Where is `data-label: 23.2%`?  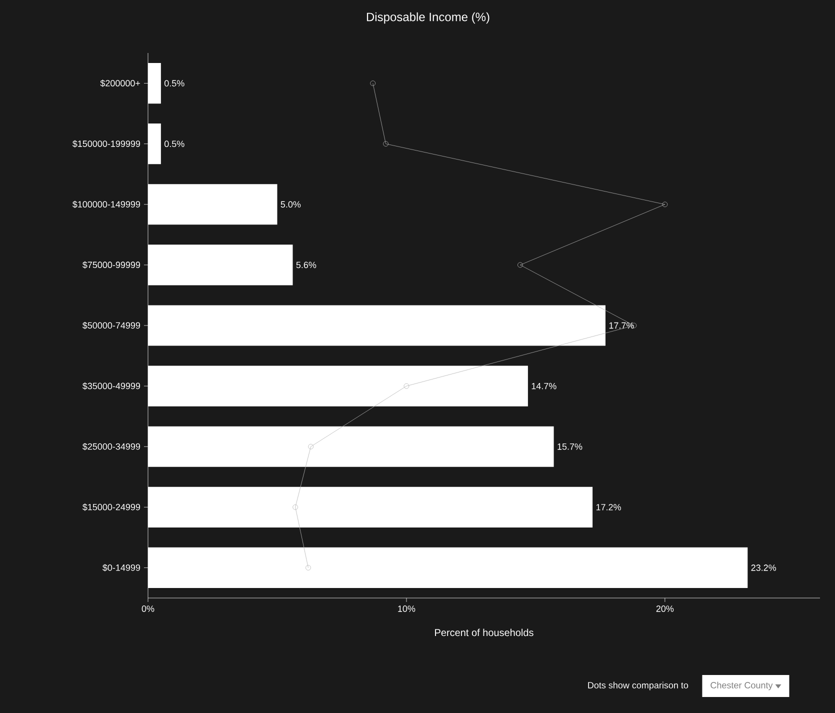
data-label: 23.2% is located at coordinates (763, 567).